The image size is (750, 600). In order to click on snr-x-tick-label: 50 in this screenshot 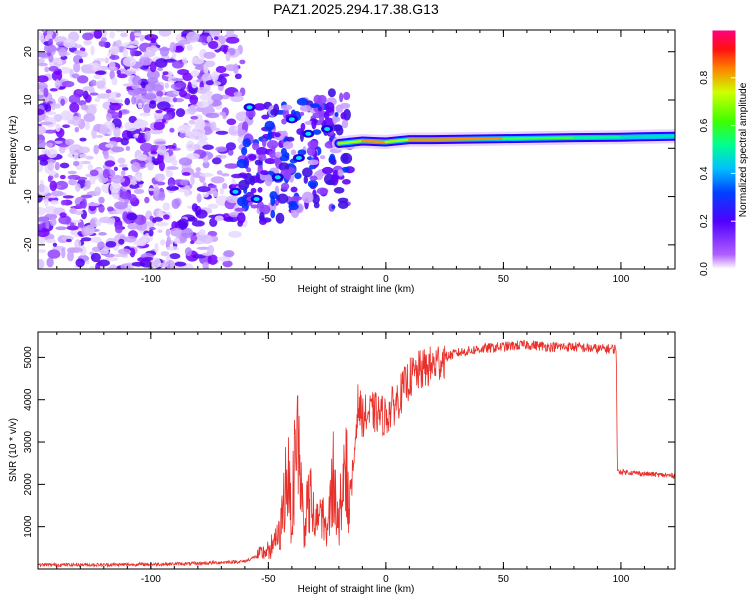, I will do `click(504, 579)`.